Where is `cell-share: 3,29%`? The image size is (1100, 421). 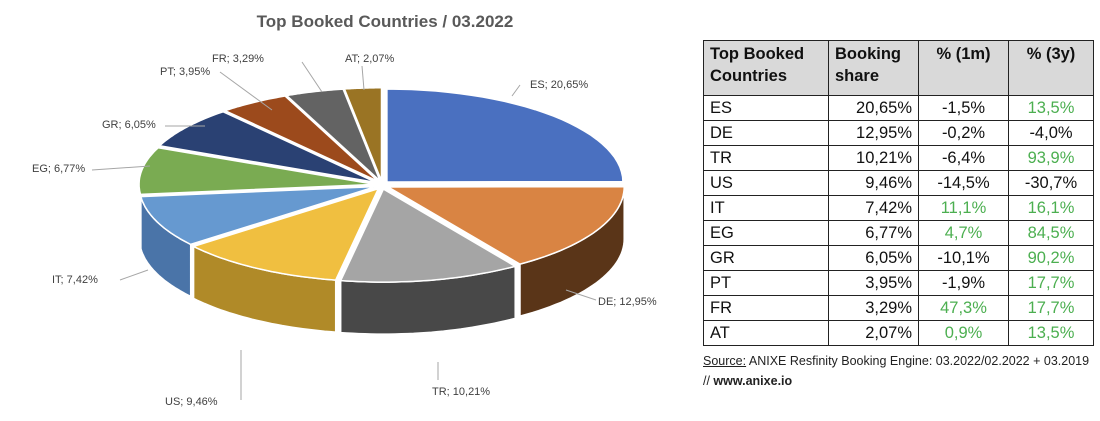
cell-share: 3,29% is located at coordinates (873, 308).